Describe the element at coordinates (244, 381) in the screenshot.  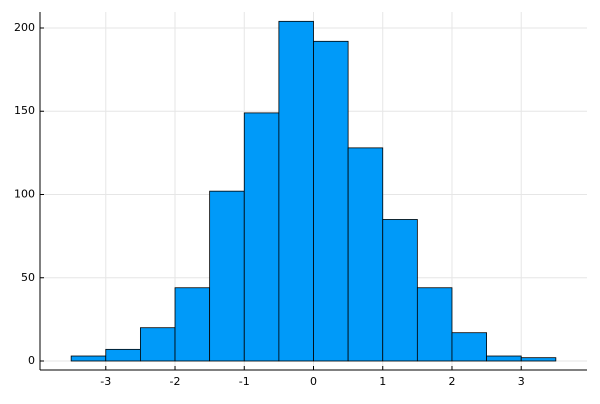
I see `x-tick-label: -1` at that location.